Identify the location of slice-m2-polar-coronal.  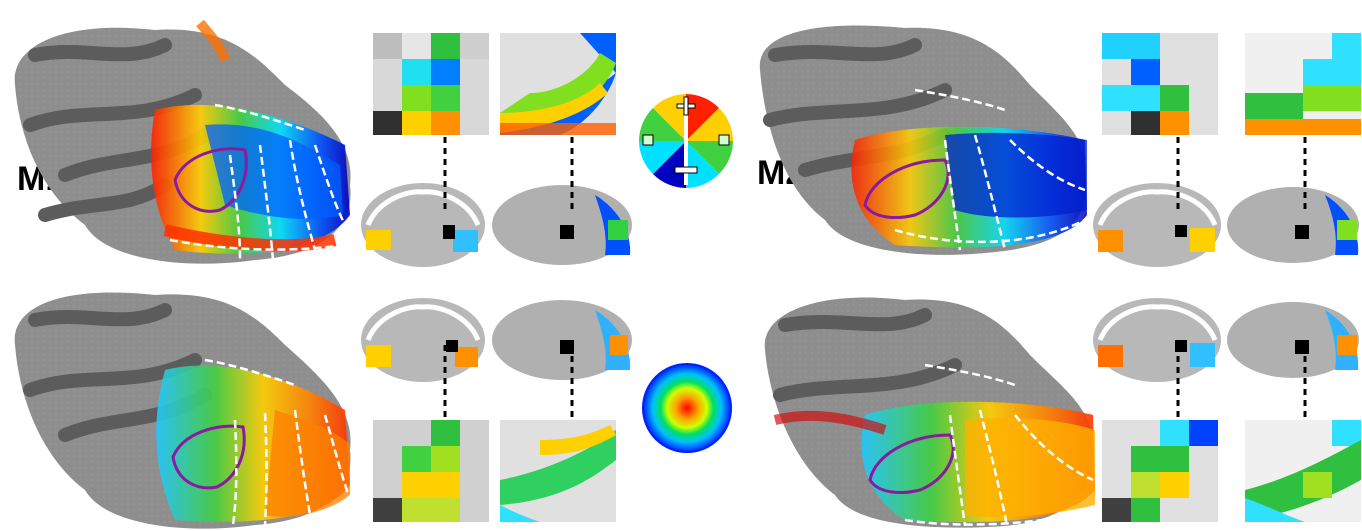
(1157, 225).